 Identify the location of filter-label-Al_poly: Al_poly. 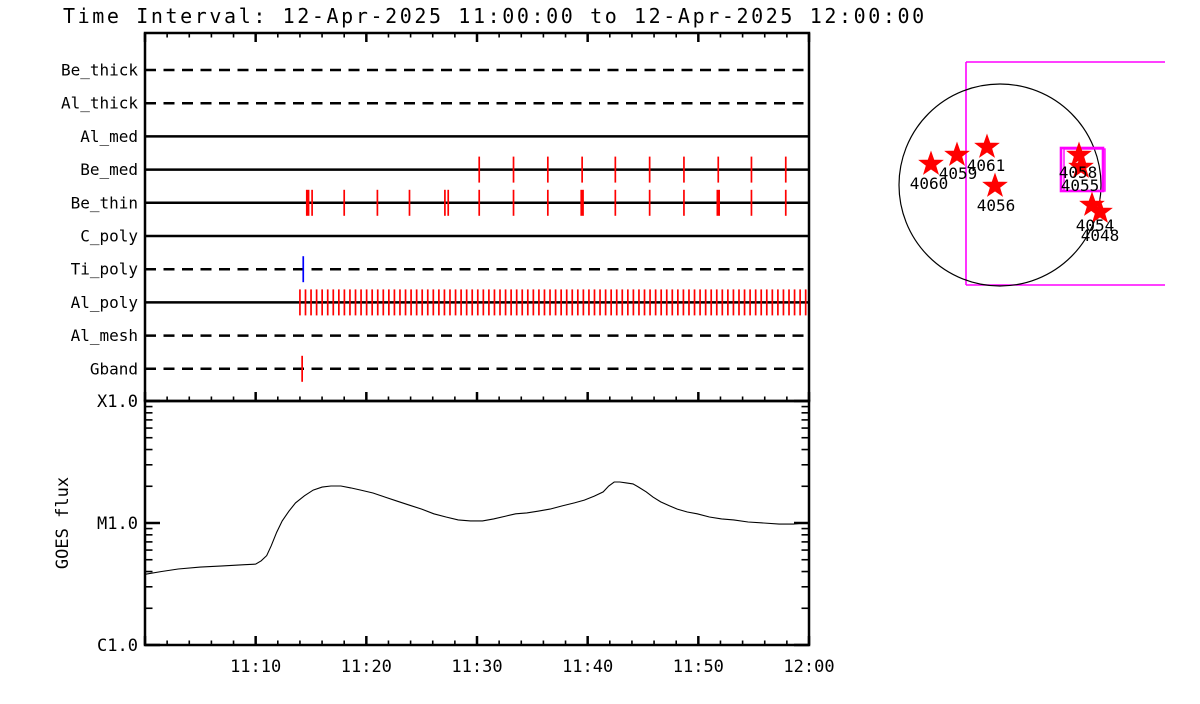
(105, 302).